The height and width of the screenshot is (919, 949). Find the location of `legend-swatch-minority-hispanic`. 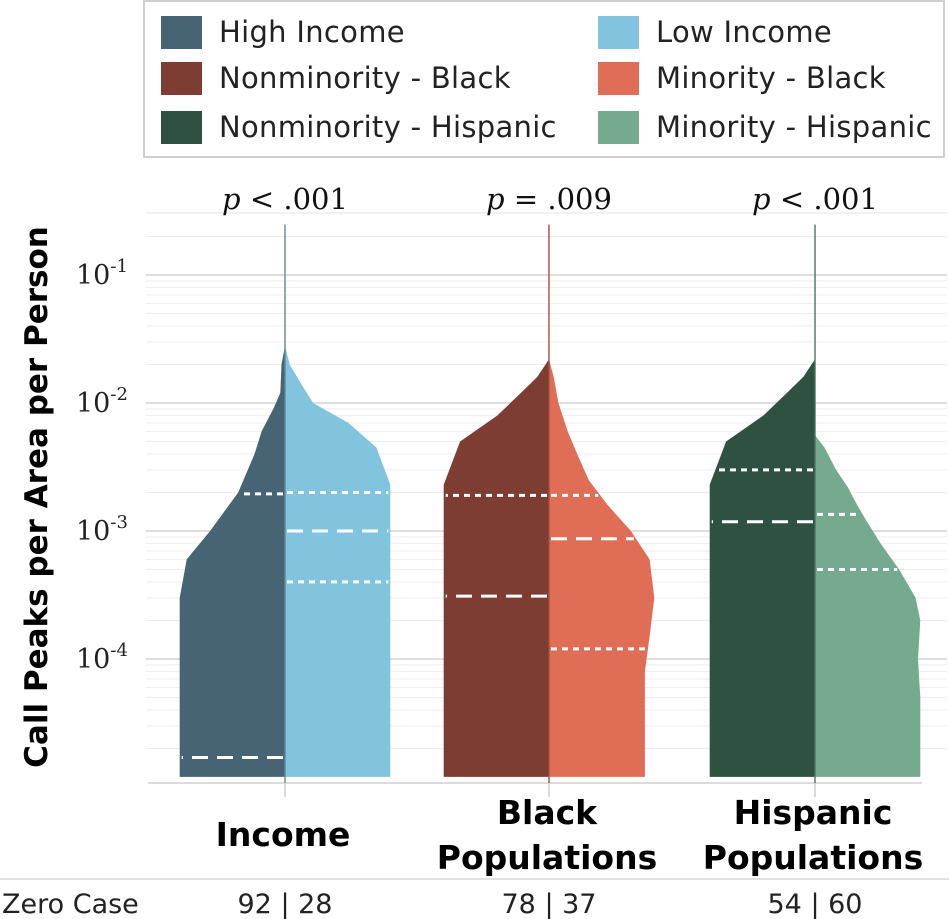

legend-swatch-minority-hispanic is located at coordinates (618, 127).